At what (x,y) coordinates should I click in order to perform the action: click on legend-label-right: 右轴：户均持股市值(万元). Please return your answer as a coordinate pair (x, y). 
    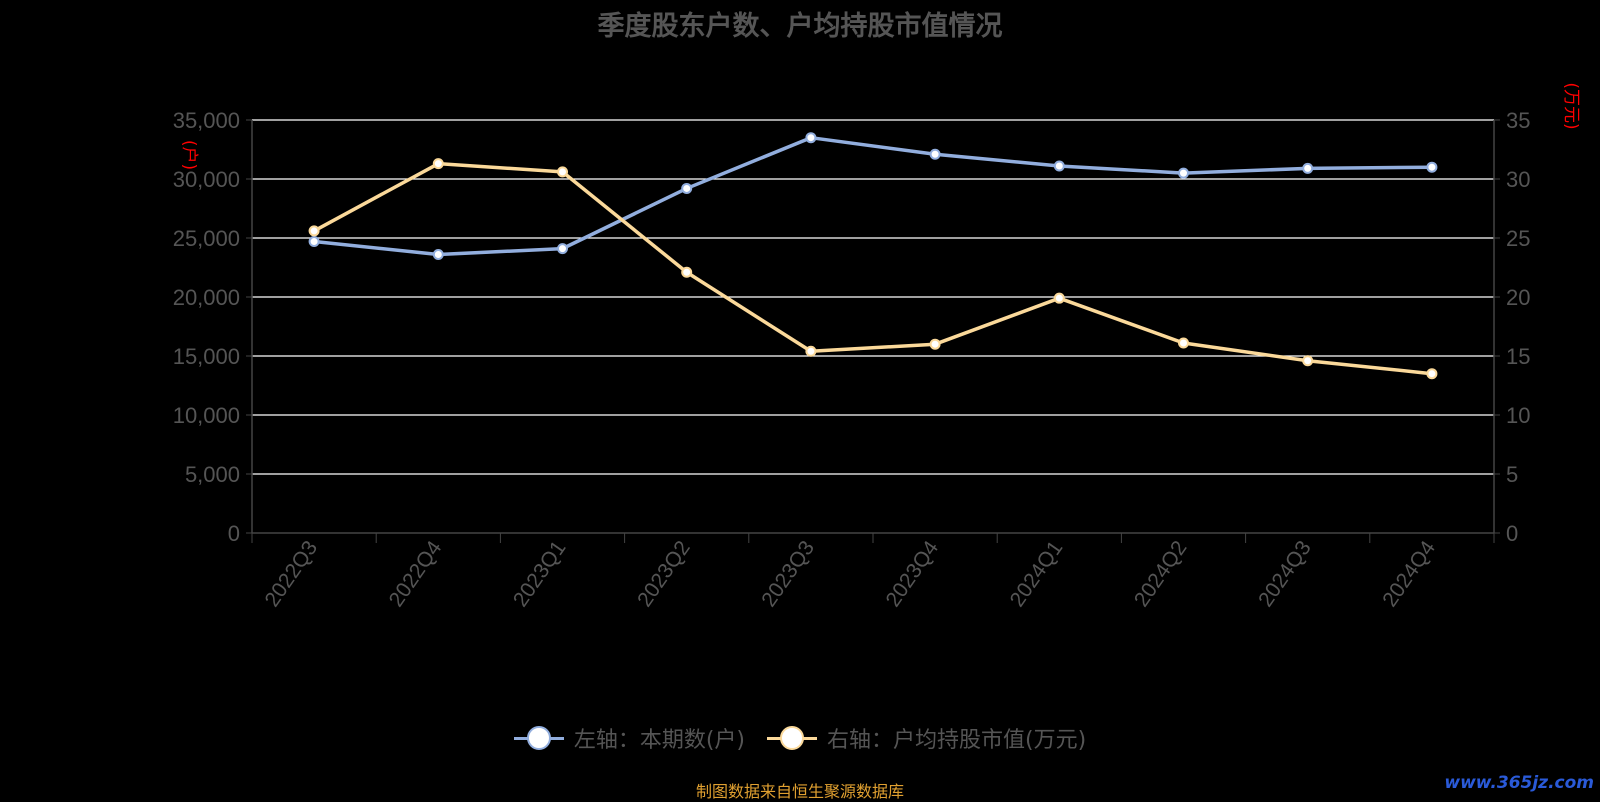
    Looking at the image, I should click on (957, 740).